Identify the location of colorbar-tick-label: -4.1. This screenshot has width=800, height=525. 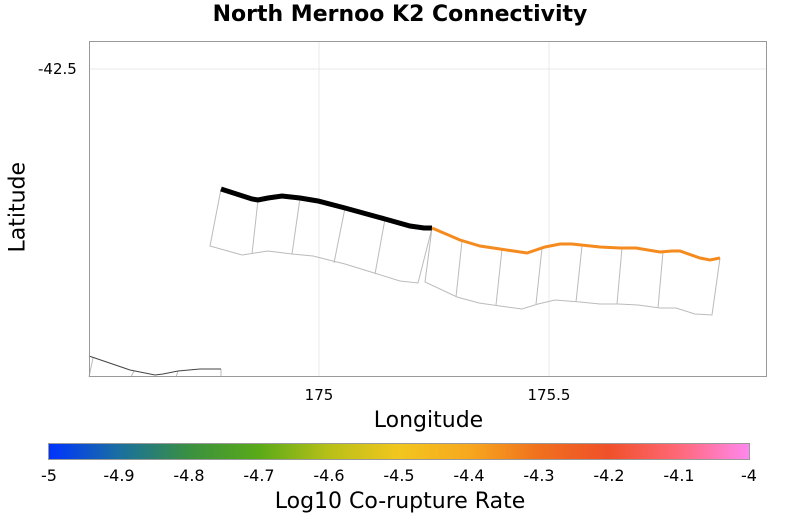
(679, 475).